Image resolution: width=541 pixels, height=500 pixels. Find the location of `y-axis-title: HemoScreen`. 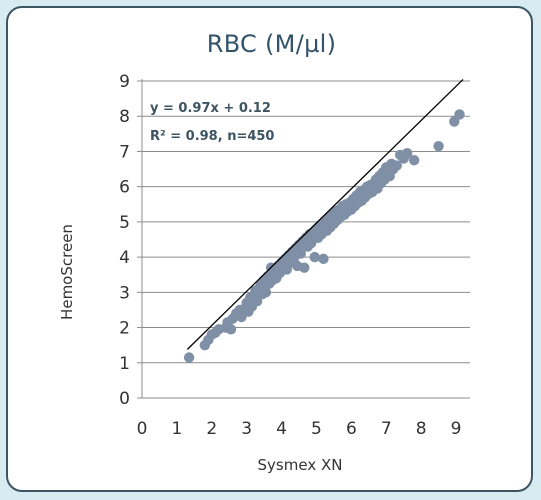

y-axis-title: HemoScreen is located at coordinates (67, 272).